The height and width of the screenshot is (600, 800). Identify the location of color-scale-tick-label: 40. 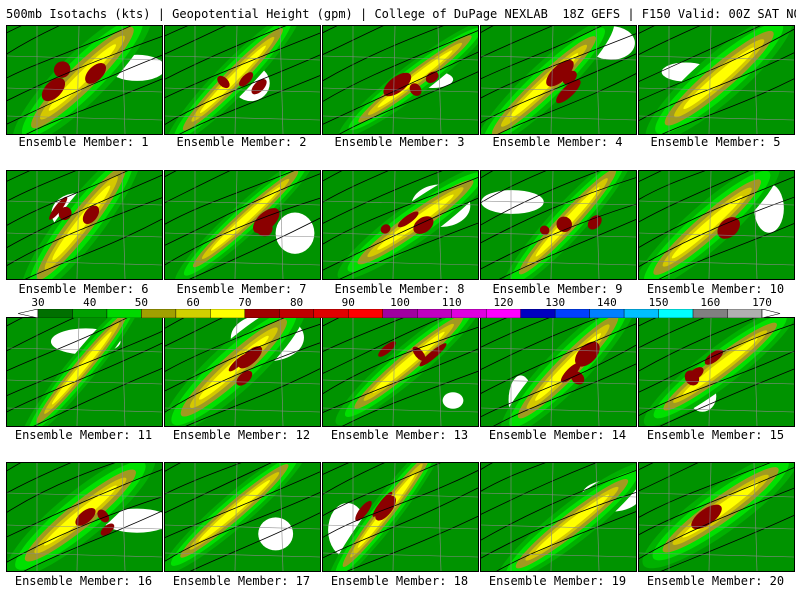
(90, 302).